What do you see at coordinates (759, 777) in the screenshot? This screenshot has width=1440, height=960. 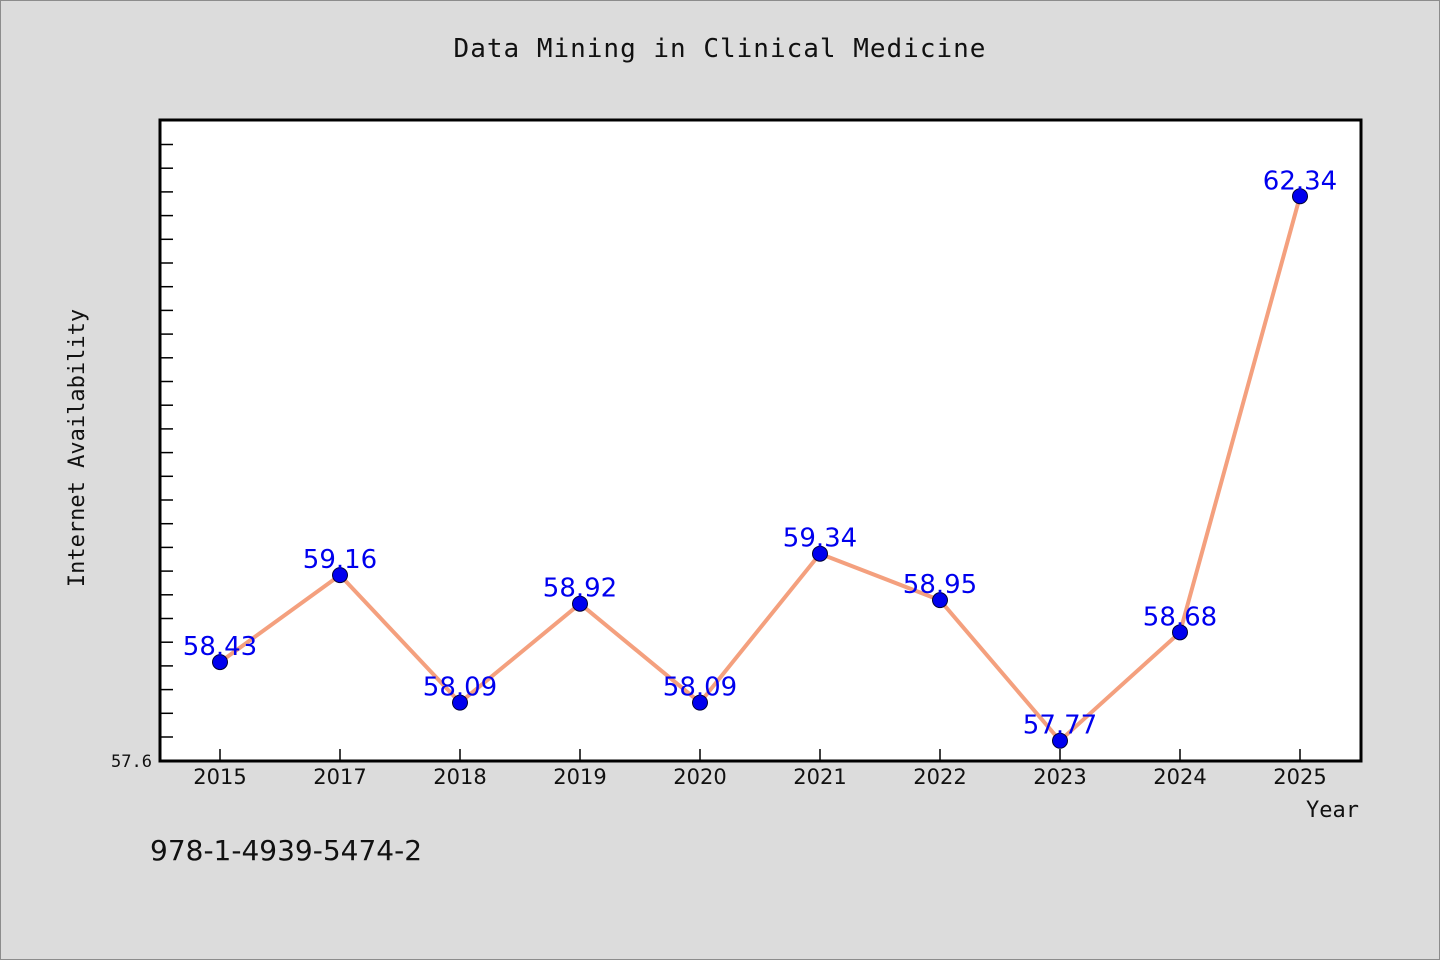 I see `x-tick-labels: 2015 2017 2018 2019 2020 2021 2022 2023 2024 2025` at bounding box center [759, 777].